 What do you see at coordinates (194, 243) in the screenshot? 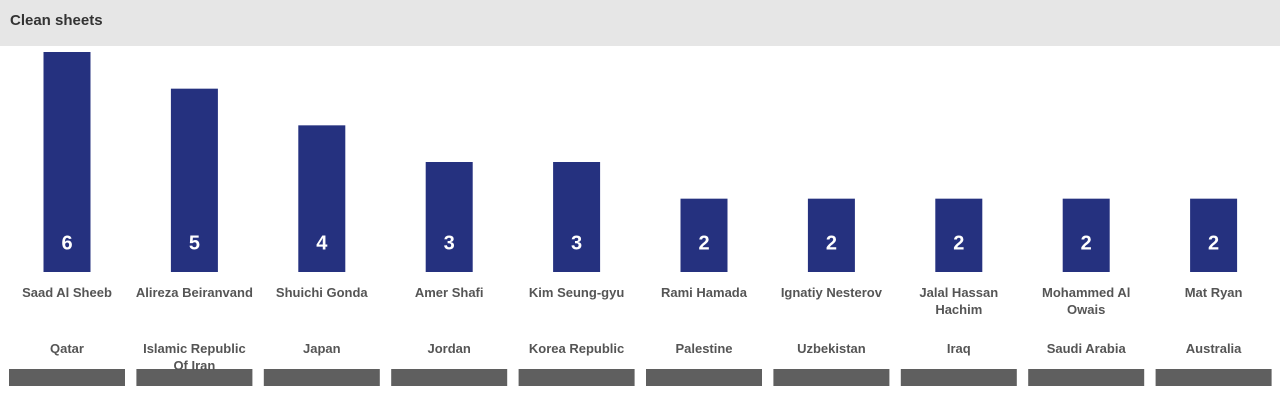
I see `value-label: 5` at bounding box center [194, 243].